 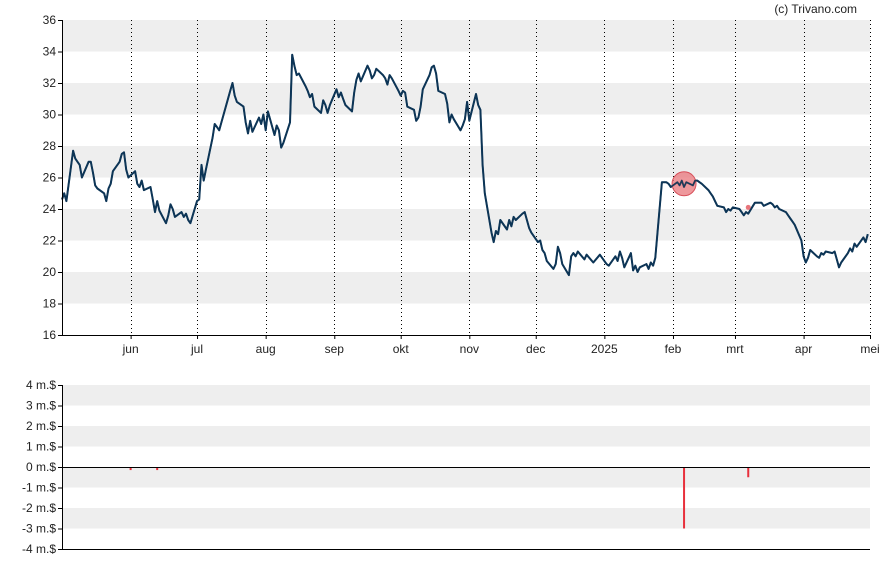 I want to click on volume-y-tick-label: -2 m.$, so click(x=39, y=508).